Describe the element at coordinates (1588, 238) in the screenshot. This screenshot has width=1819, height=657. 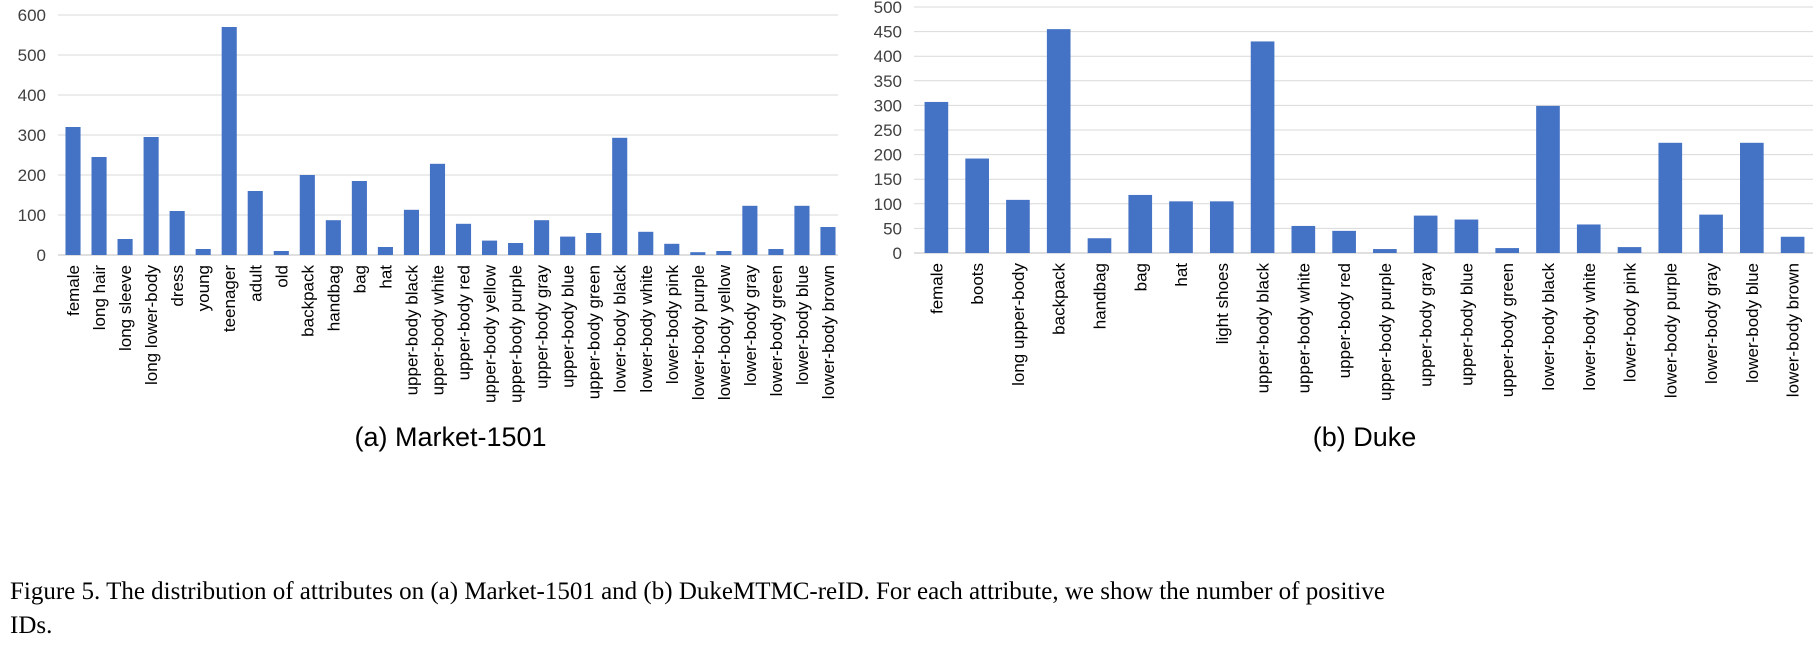
I see `bar-lower-body-white` at that location.